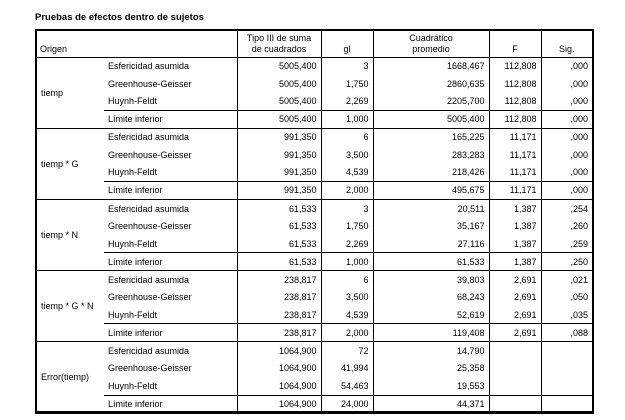  I want to click on table-row: Huynh-Feldt 61,533 2,269 27,116 1,387,259, so click(315, 243).